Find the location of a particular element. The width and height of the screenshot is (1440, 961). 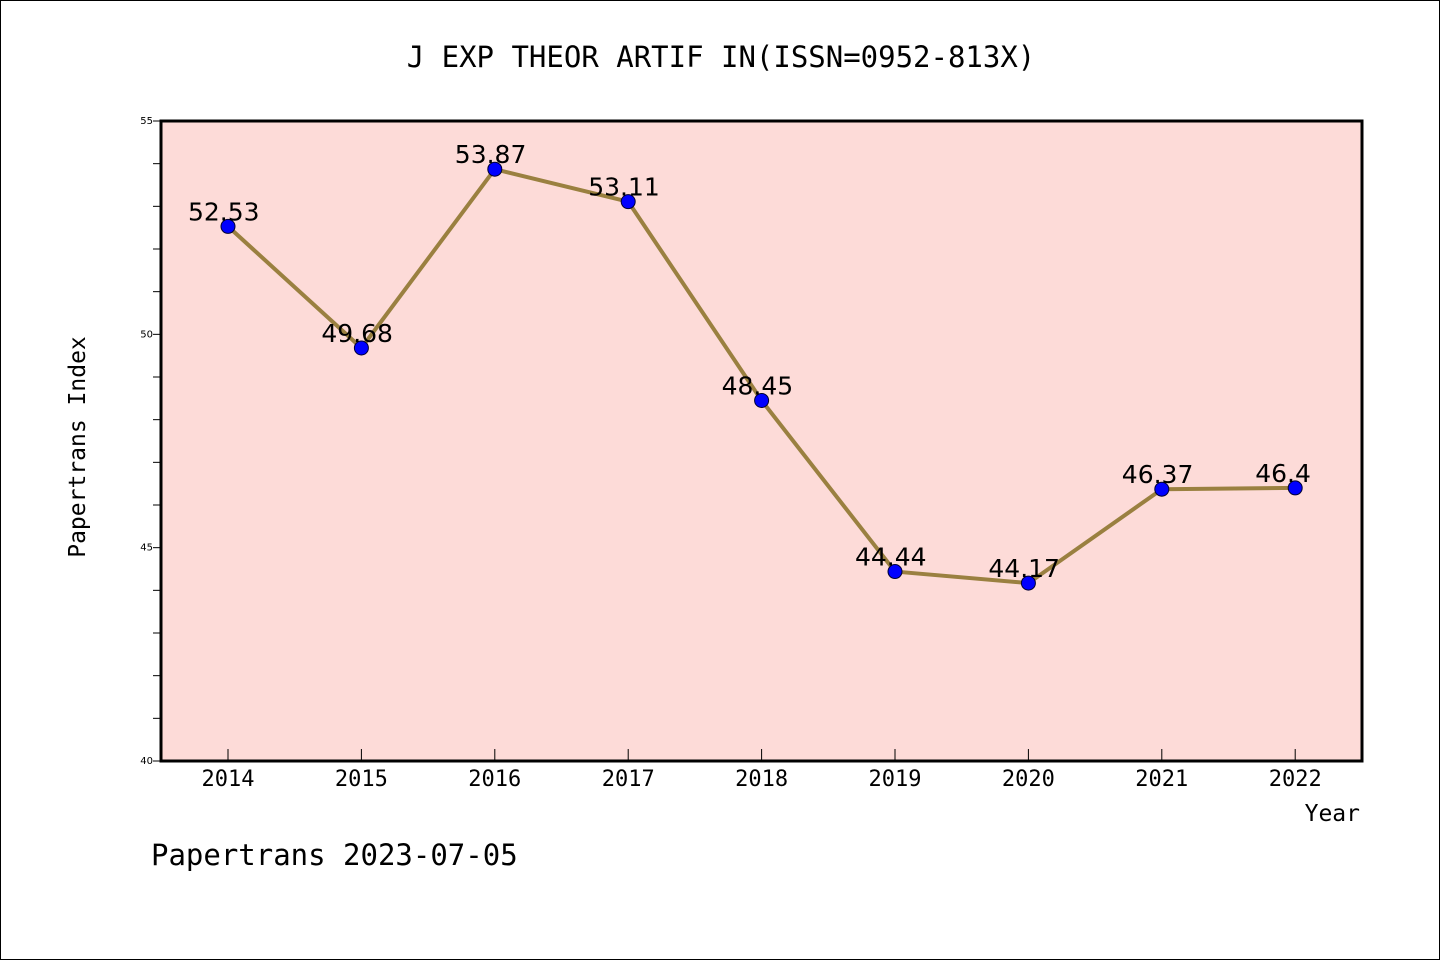

x-axis-label: Year is located at coordinates (1332, 814).